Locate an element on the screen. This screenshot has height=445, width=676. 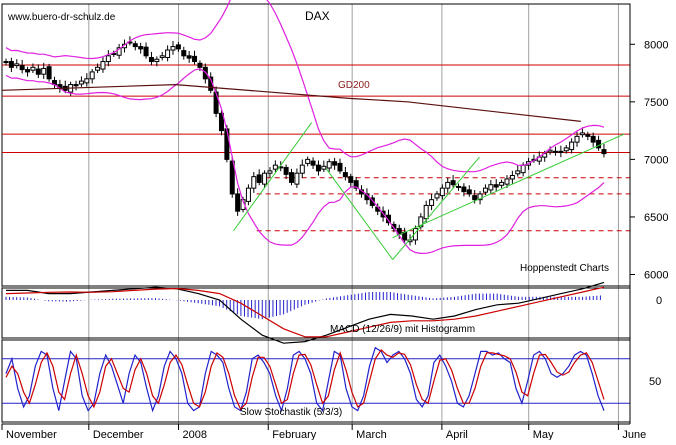
macd-line is located at coordinates (305, 312).